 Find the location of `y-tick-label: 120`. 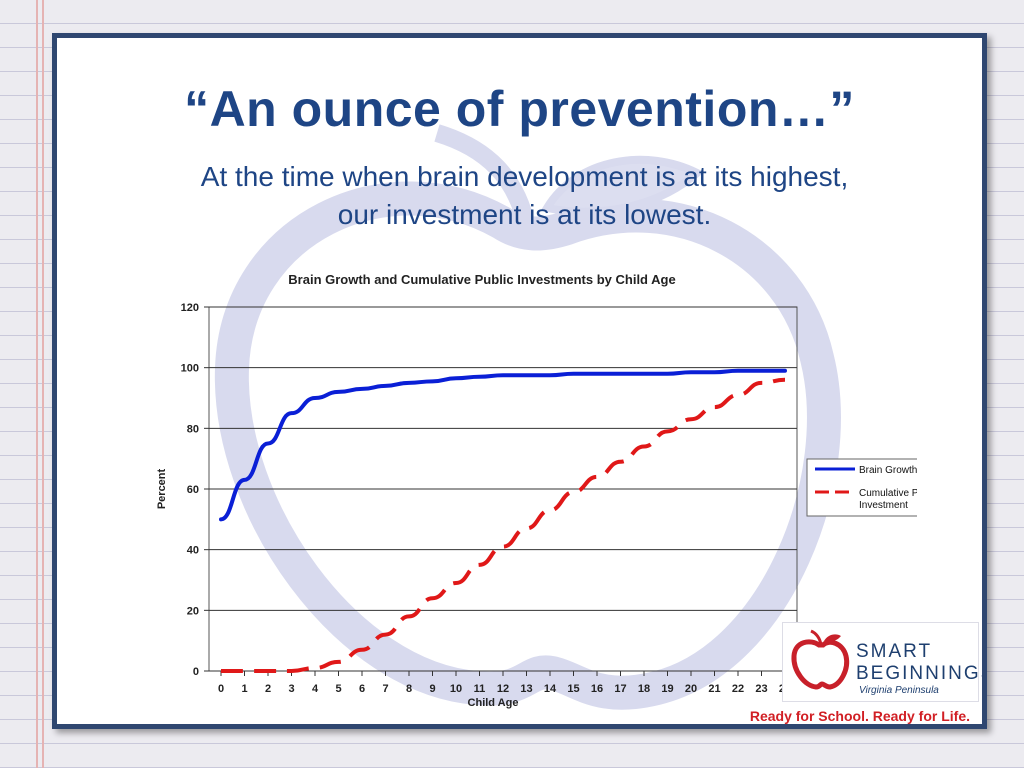

y-tick-label: 120 is located at coordinates (190, 308).